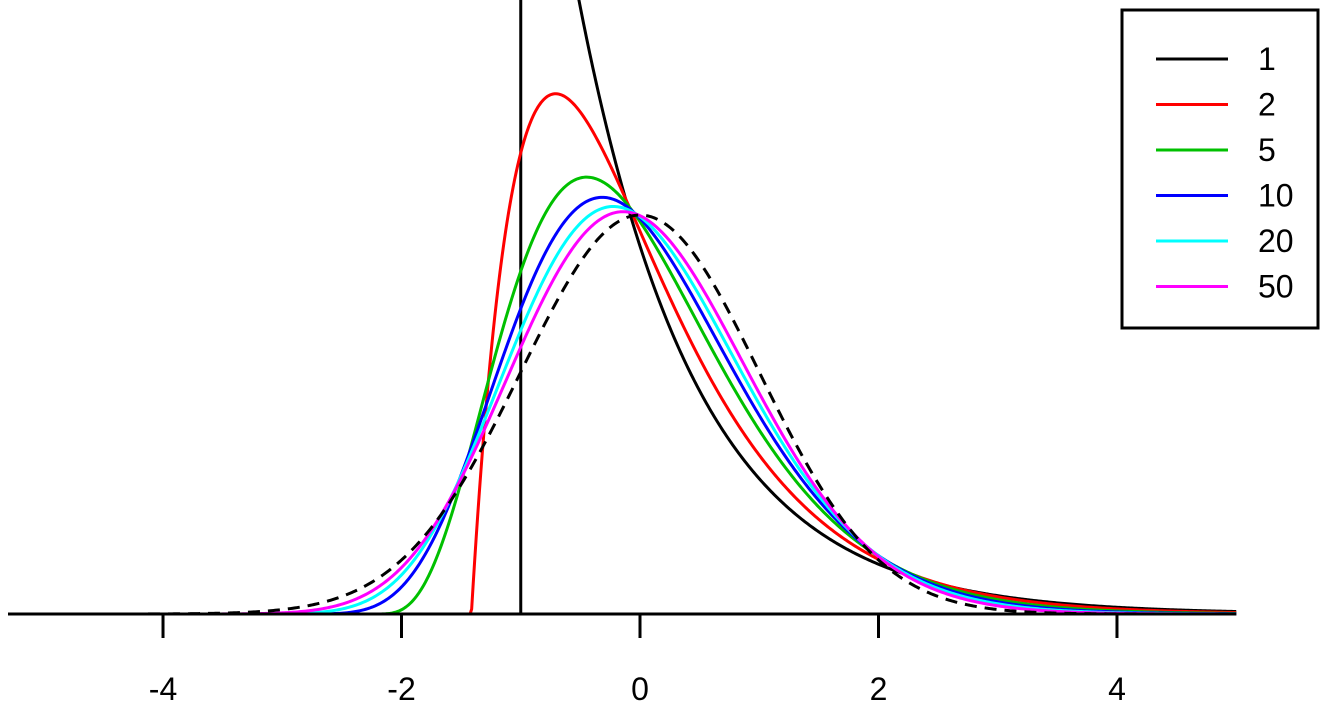 This screenshot has width=1328, height=709. I want to click on x-tick-label: -2, so click(401, 689).